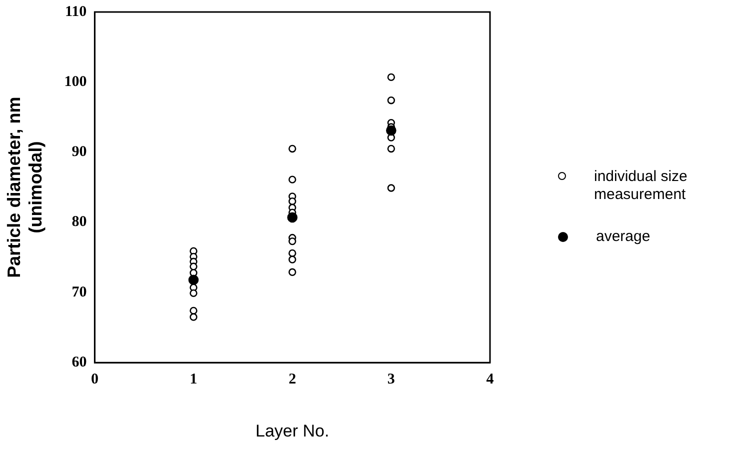 This screenshot has height=456, width=730. I want to click on x-tick-label: 0, so click(94, 379).